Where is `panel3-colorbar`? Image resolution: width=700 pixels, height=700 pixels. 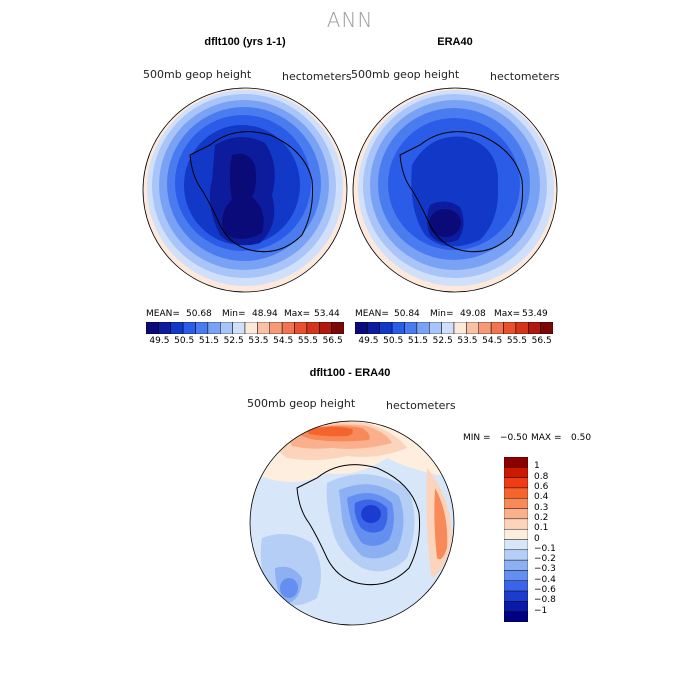
panel3-colorbar is located at coordinates (516, 539).